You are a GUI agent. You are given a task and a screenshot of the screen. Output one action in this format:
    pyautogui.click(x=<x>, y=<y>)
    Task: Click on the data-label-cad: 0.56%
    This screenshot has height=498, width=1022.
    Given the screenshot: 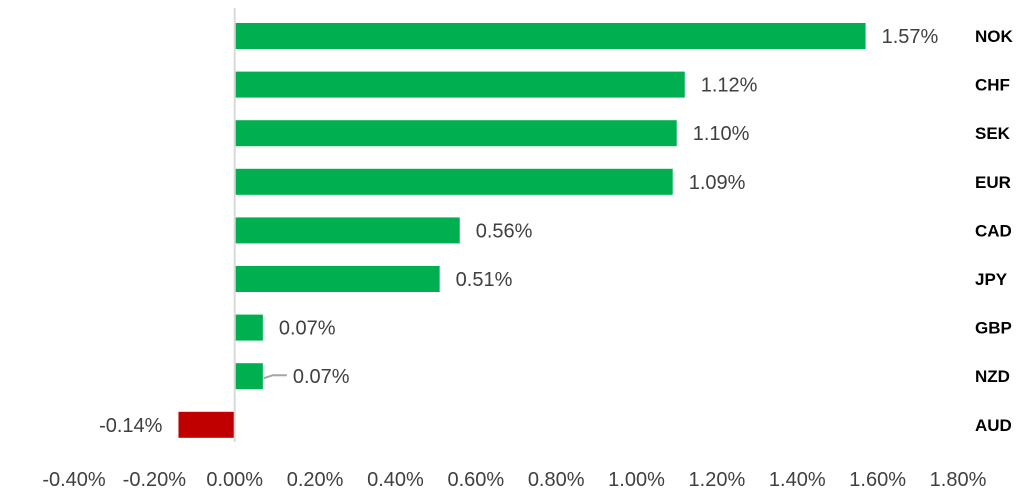 What is the action you would take?
    pyautogui.click(x=504, y=231)
    